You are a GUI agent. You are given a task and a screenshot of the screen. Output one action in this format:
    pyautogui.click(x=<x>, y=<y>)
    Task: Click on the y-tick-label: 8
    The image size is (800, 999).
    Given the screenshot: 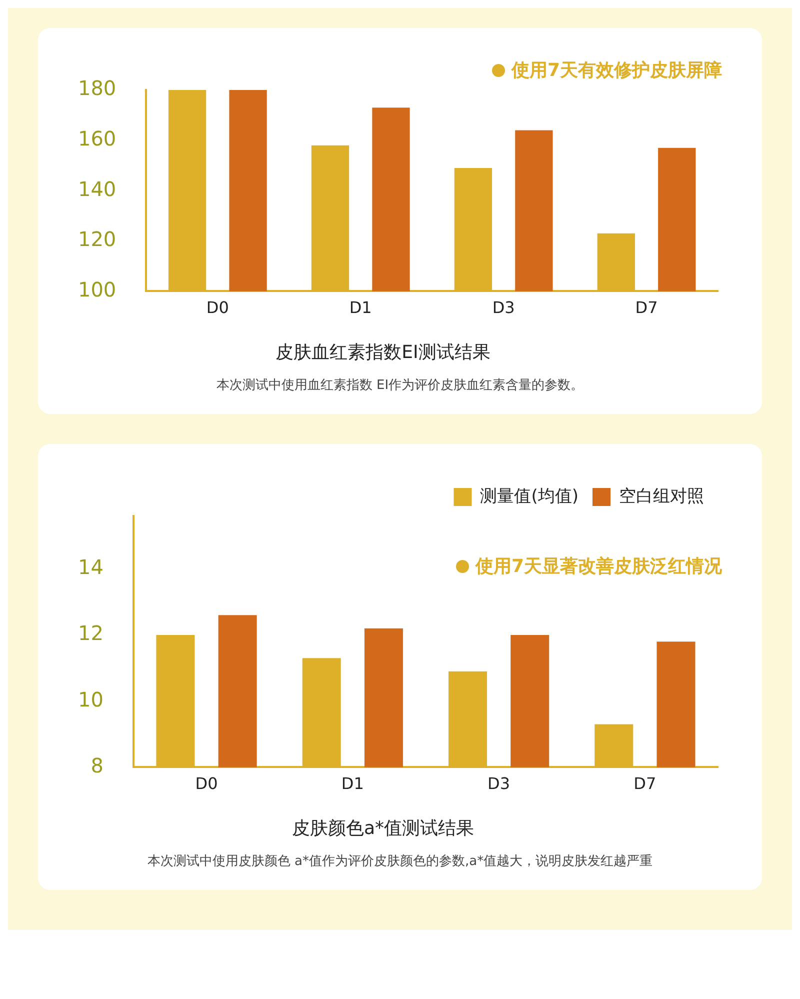 What is the action you would take?
    pyautogui.click(x=97, y=765)
    